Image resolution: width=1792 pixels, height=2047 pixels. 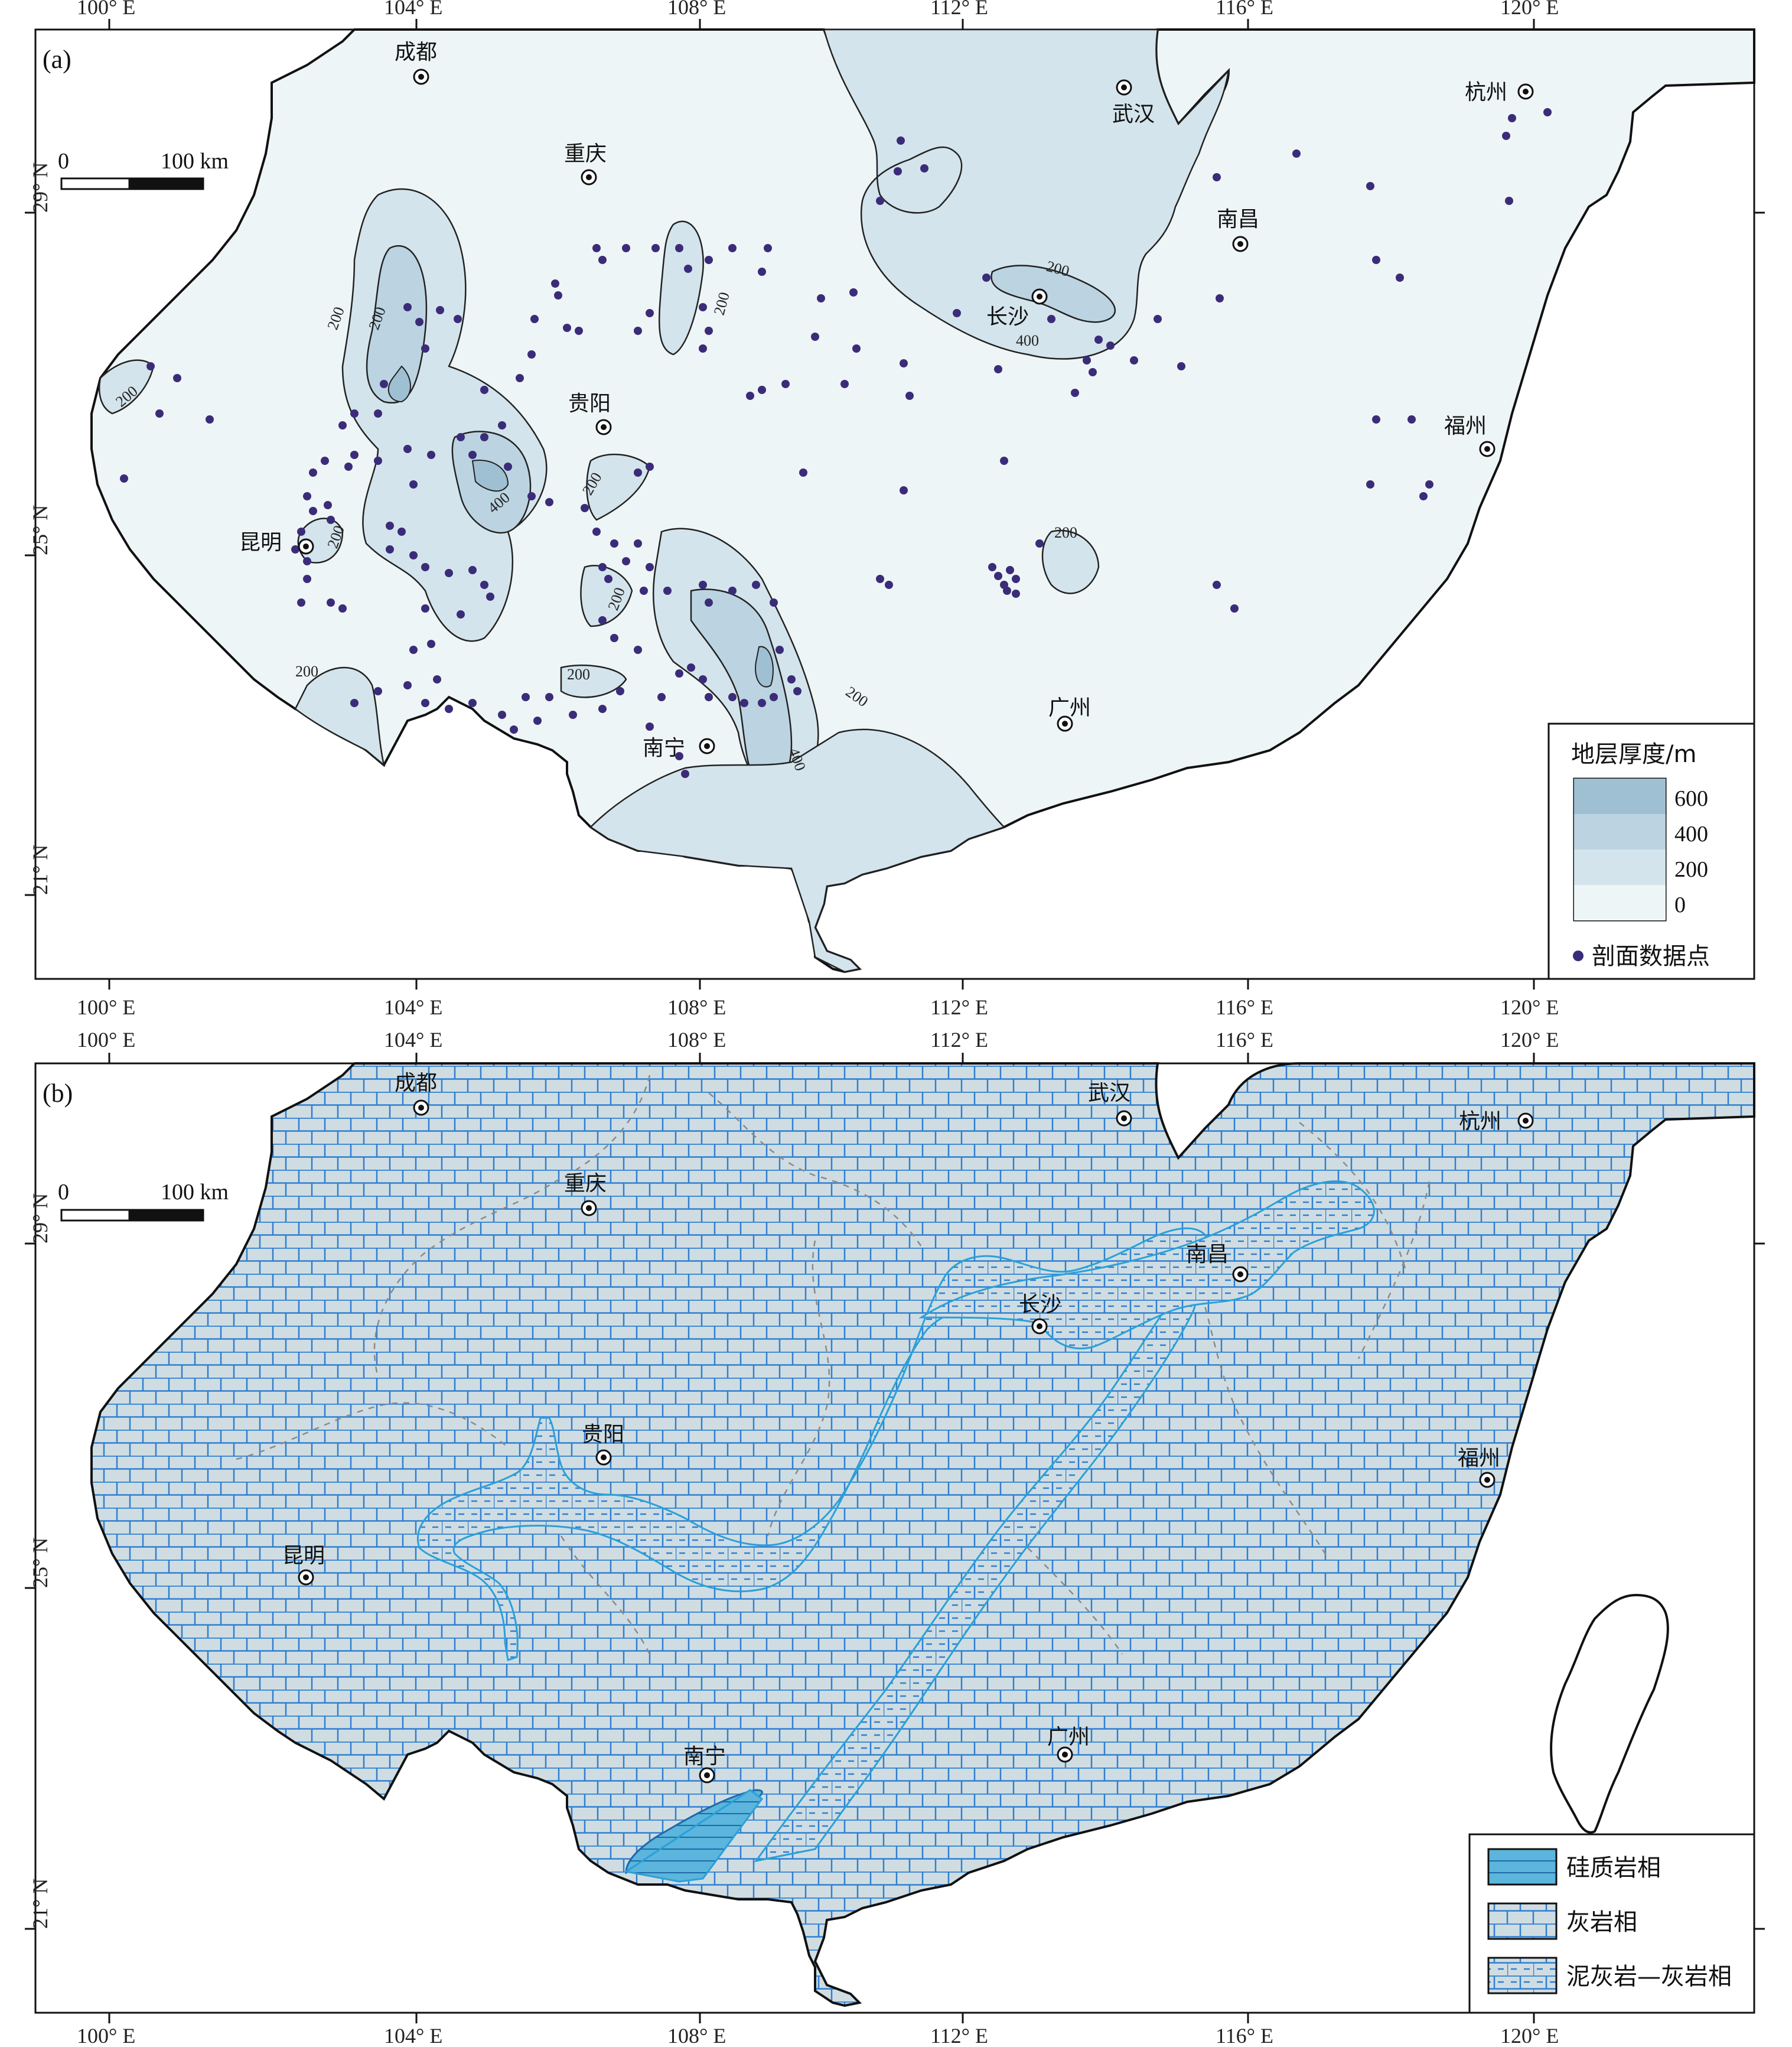 I want to click on legend-item: 灰岩相, so click(x=1602, y=1922).